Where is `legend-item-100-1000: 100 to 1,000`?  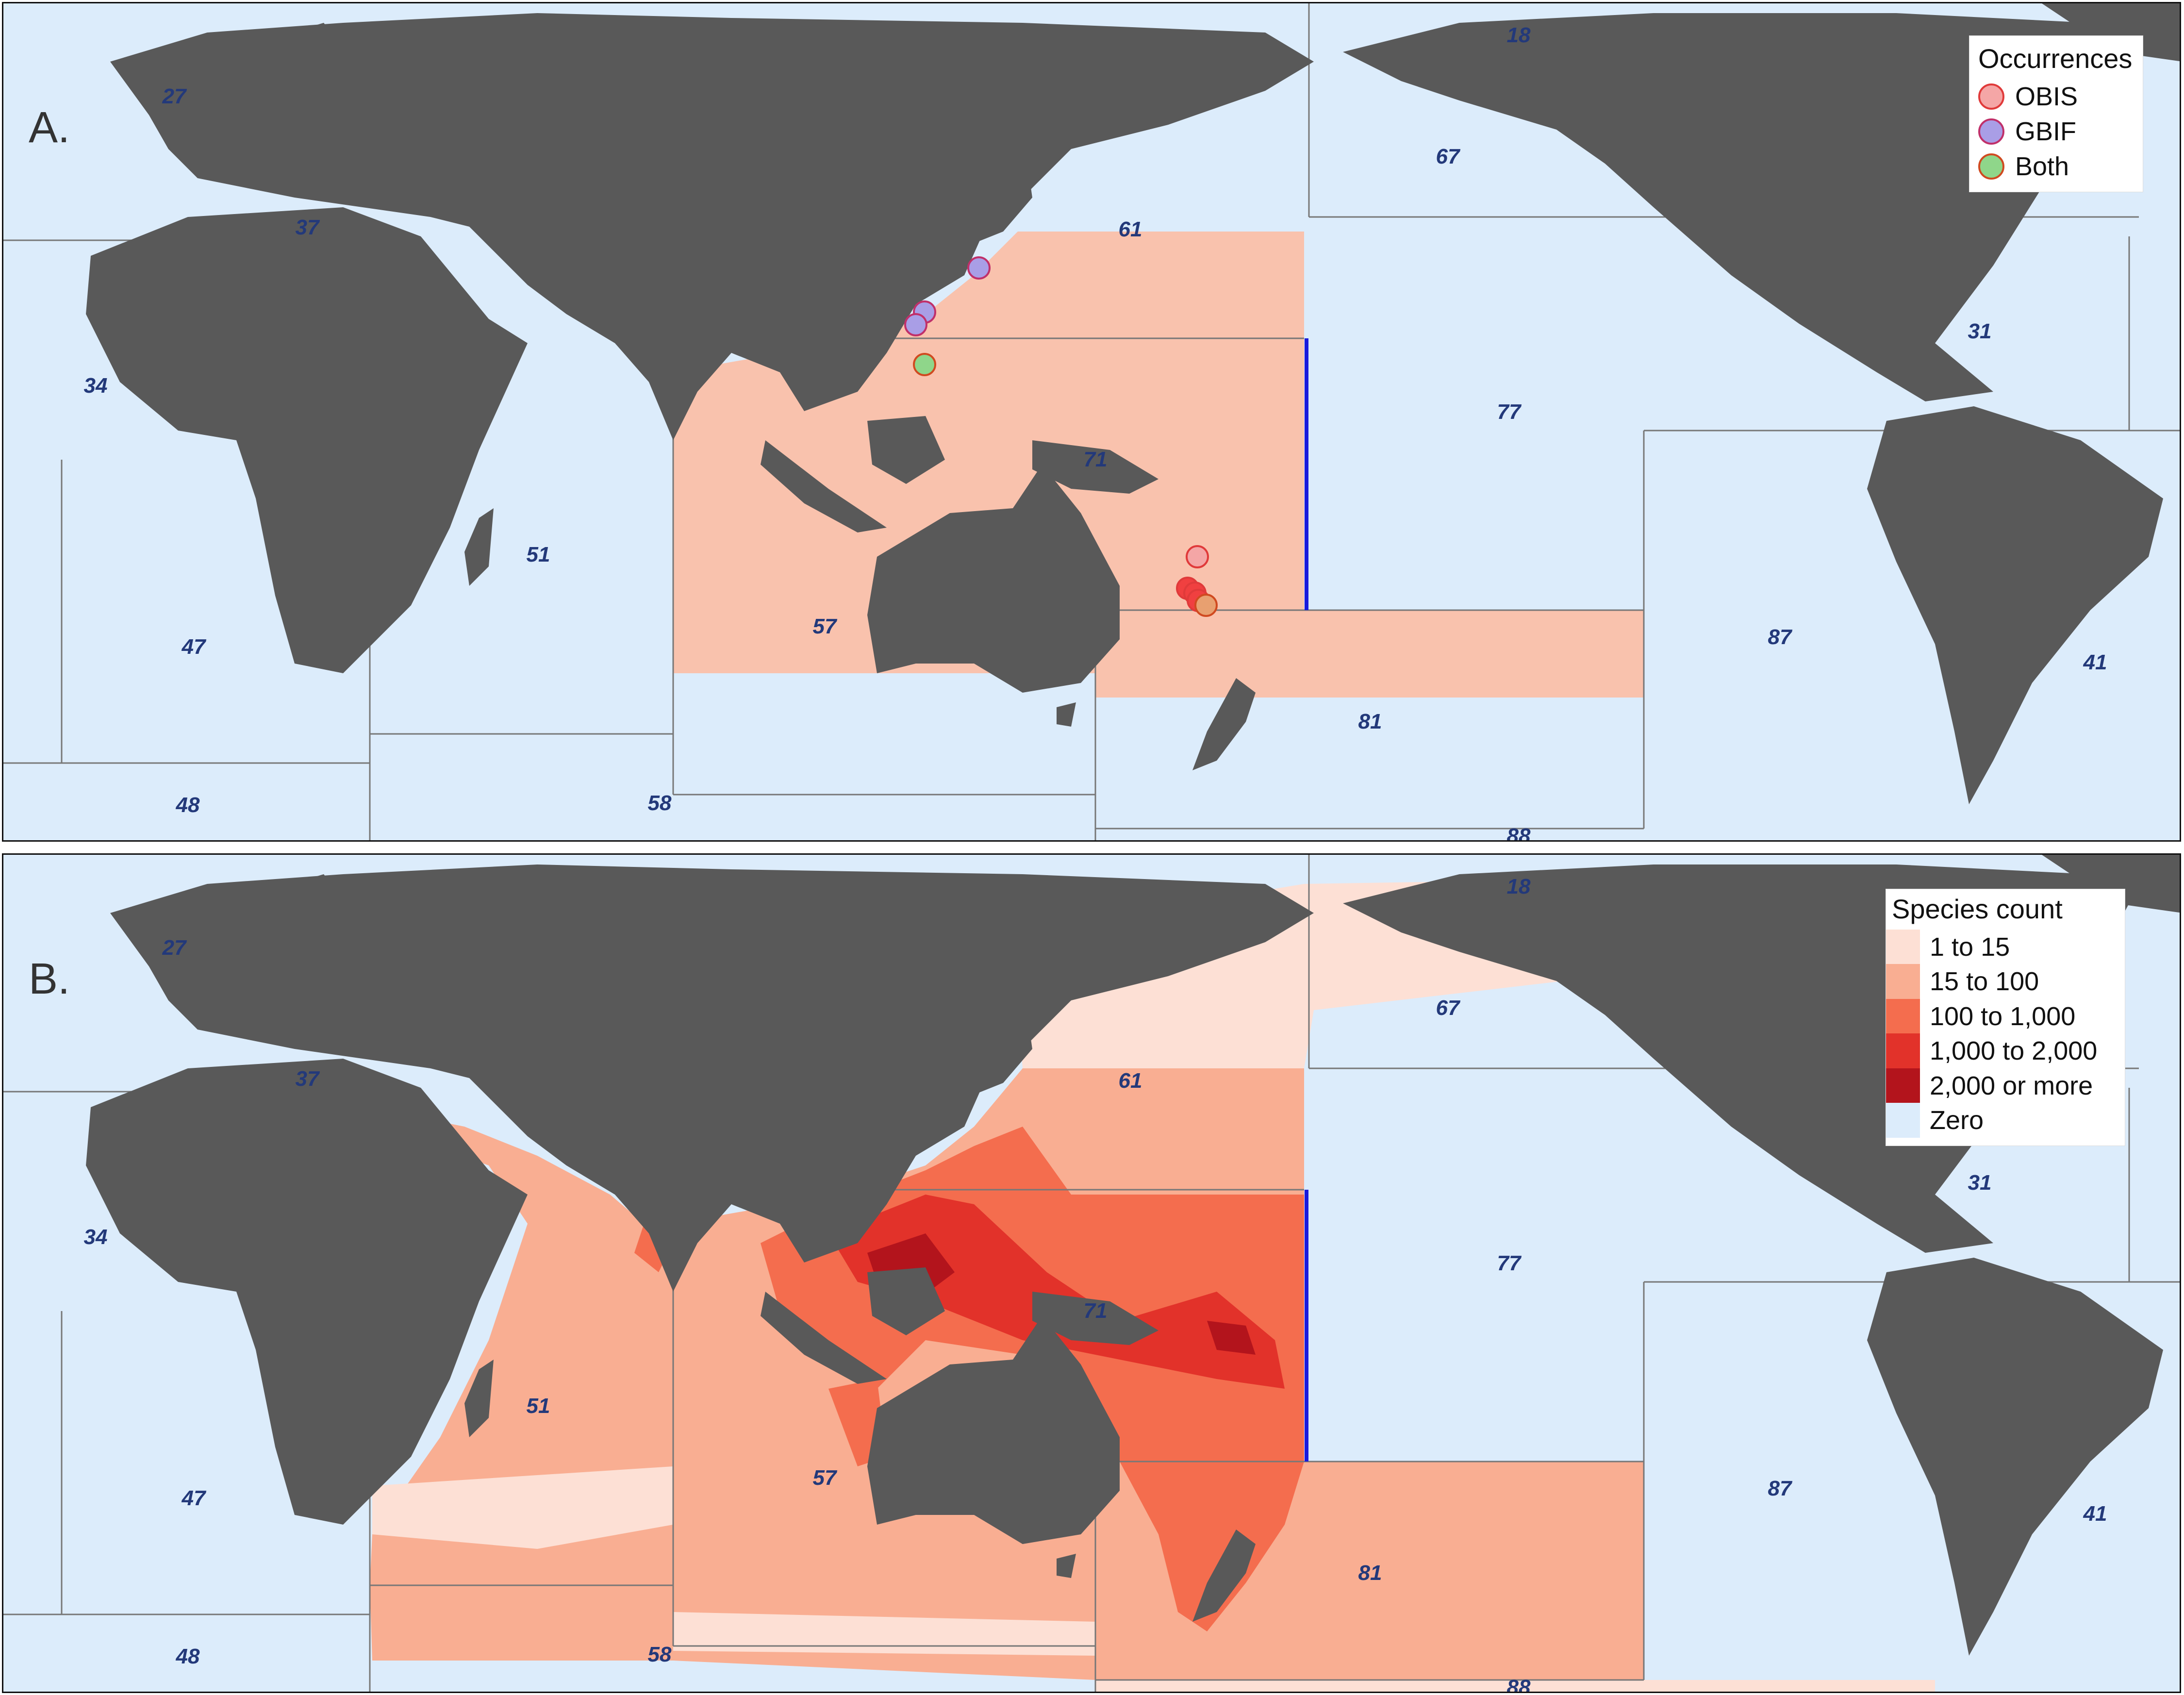 legend-item-100-1000: 100 to 1,000 is located at coordinates (2000, 1016).